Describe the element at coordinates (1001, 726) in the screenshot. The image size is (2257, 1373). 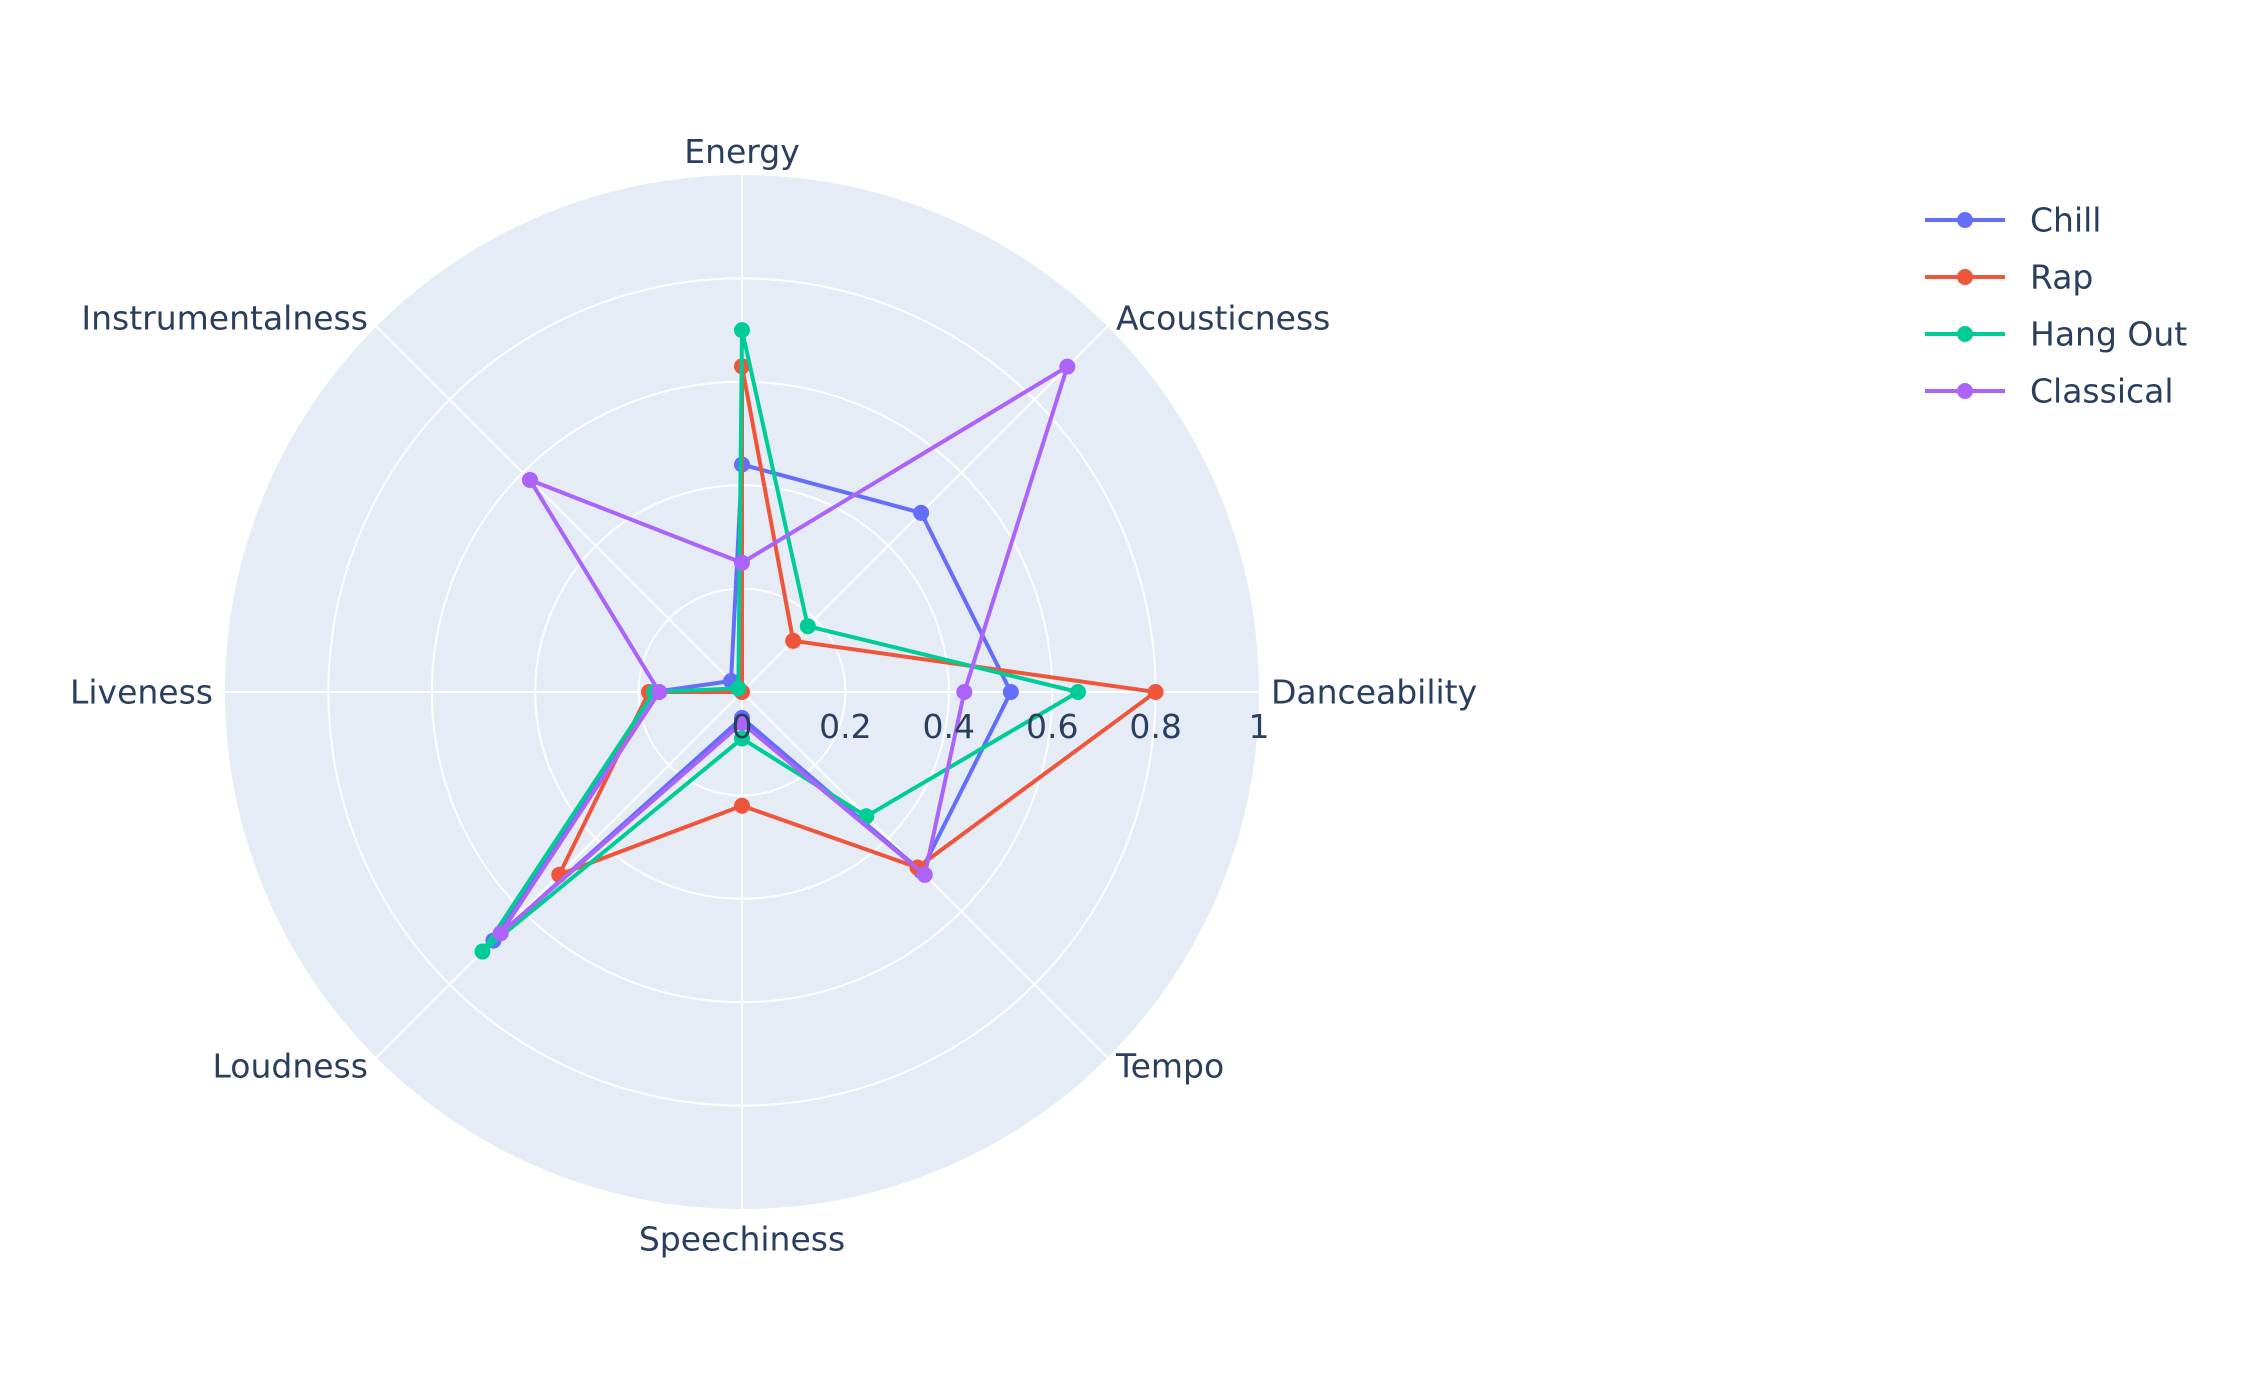
I see `radial-tick-labels: 0 0.2 0.4 0.6 0.8 1` at that location.